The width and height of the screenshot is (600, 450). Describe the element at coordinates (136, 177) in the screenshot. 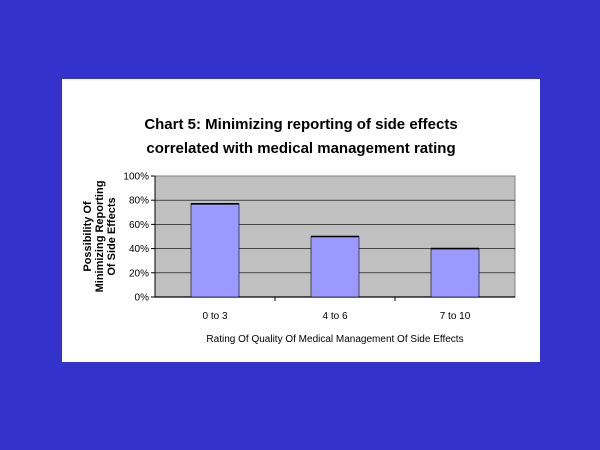

I see `y-tick-label: 100%` at that location.